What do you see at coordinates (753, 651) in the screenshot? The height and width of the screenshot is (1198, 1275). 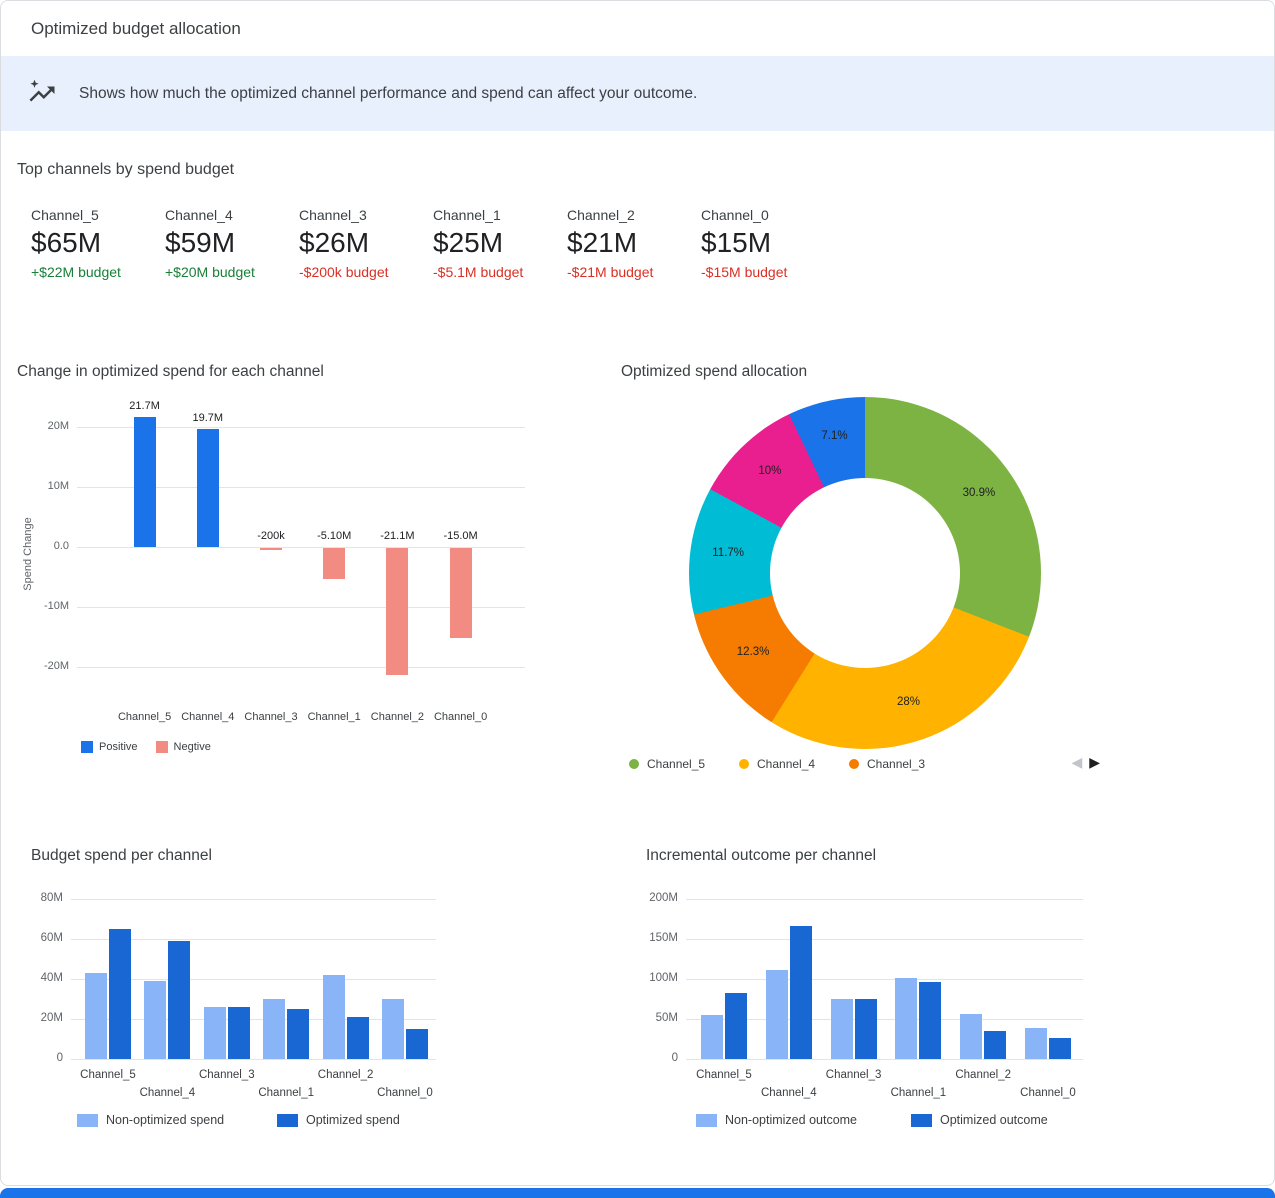 I see `slice-label-Channel_3: 12.3%` at bounding box center [753, 651].